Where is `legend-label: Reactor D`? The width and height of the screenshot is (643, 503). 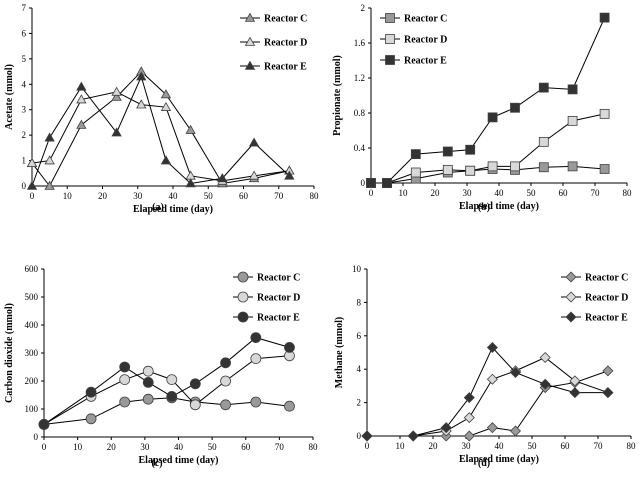
legend-label: Reactor D is located at coordinates (278, 298).